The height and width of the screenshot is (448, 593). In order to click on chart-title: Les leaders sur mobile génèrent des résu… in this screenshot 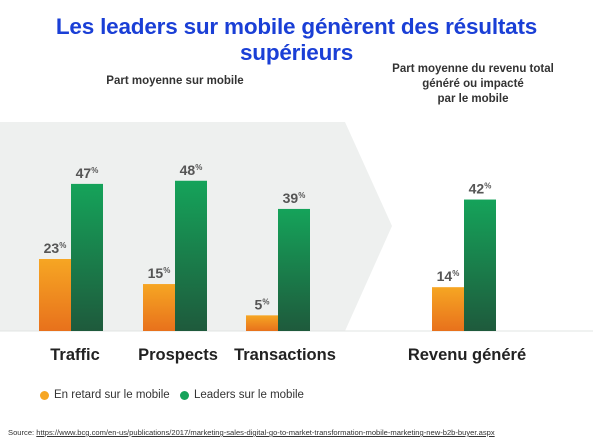, I will do `click(296, 39)`.